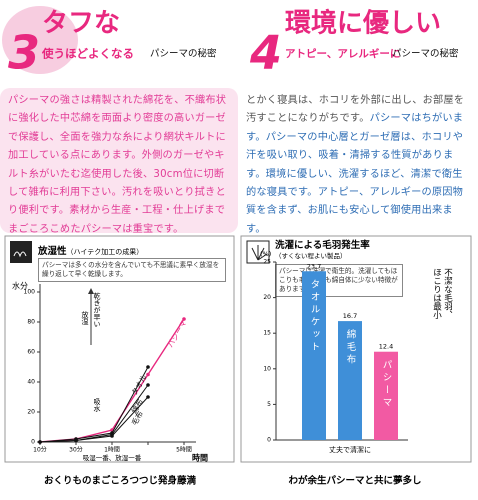 The height and width of the screenshot is (500, 478). I want to click on section-number: 4, so click(265, 53).